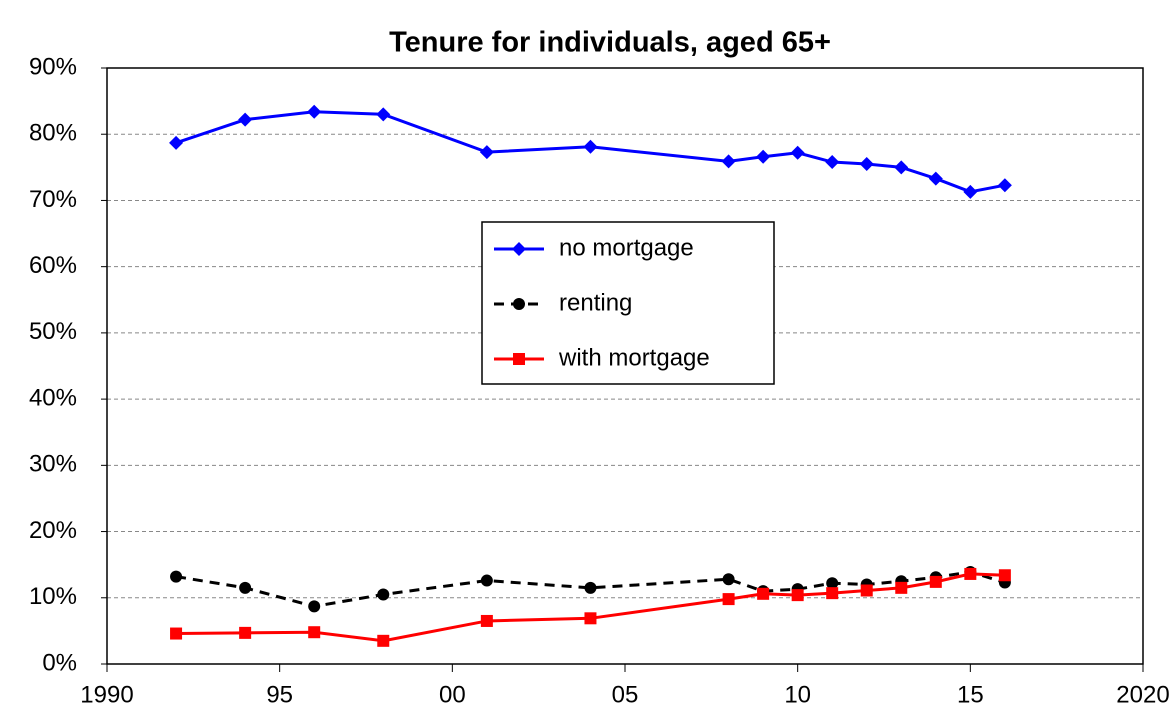  What do you see at coordinates (53, 596) in the screenshot?
I see `y-tick-label: 10%` at bounding box center [53, 596].